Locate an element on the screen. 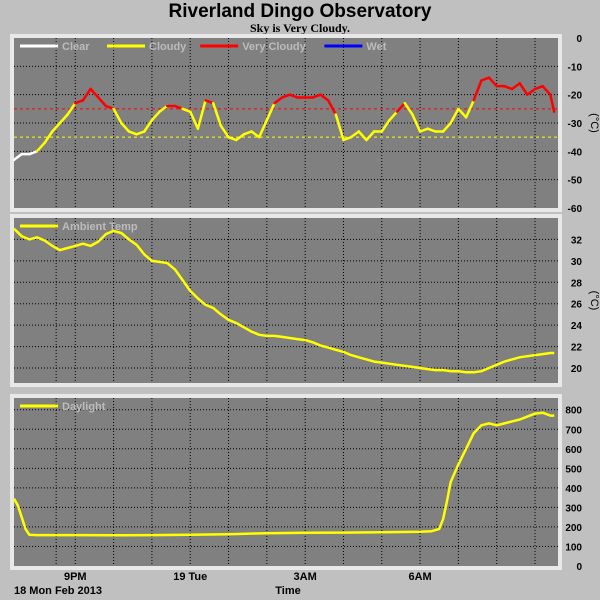 The image size is (600, 600). legend-item: Clear is located at coordinates (55, 47).